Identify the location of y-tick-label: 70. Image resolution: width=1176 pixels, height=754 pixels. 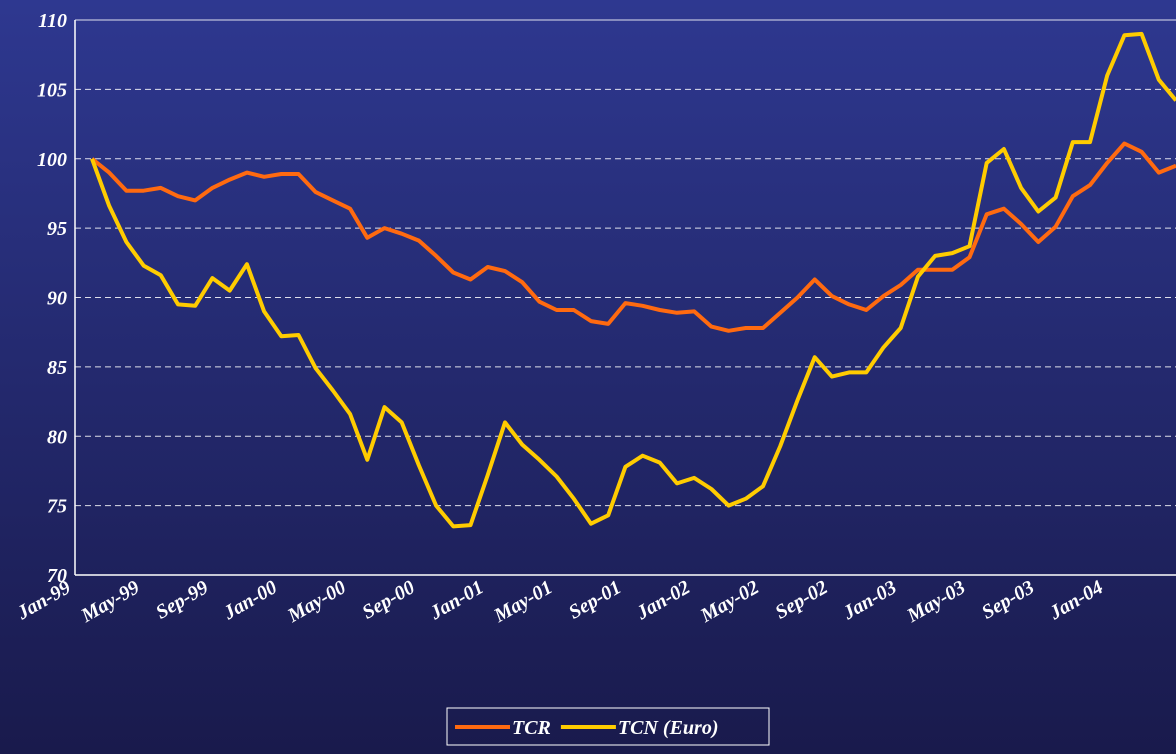
(57, 576).